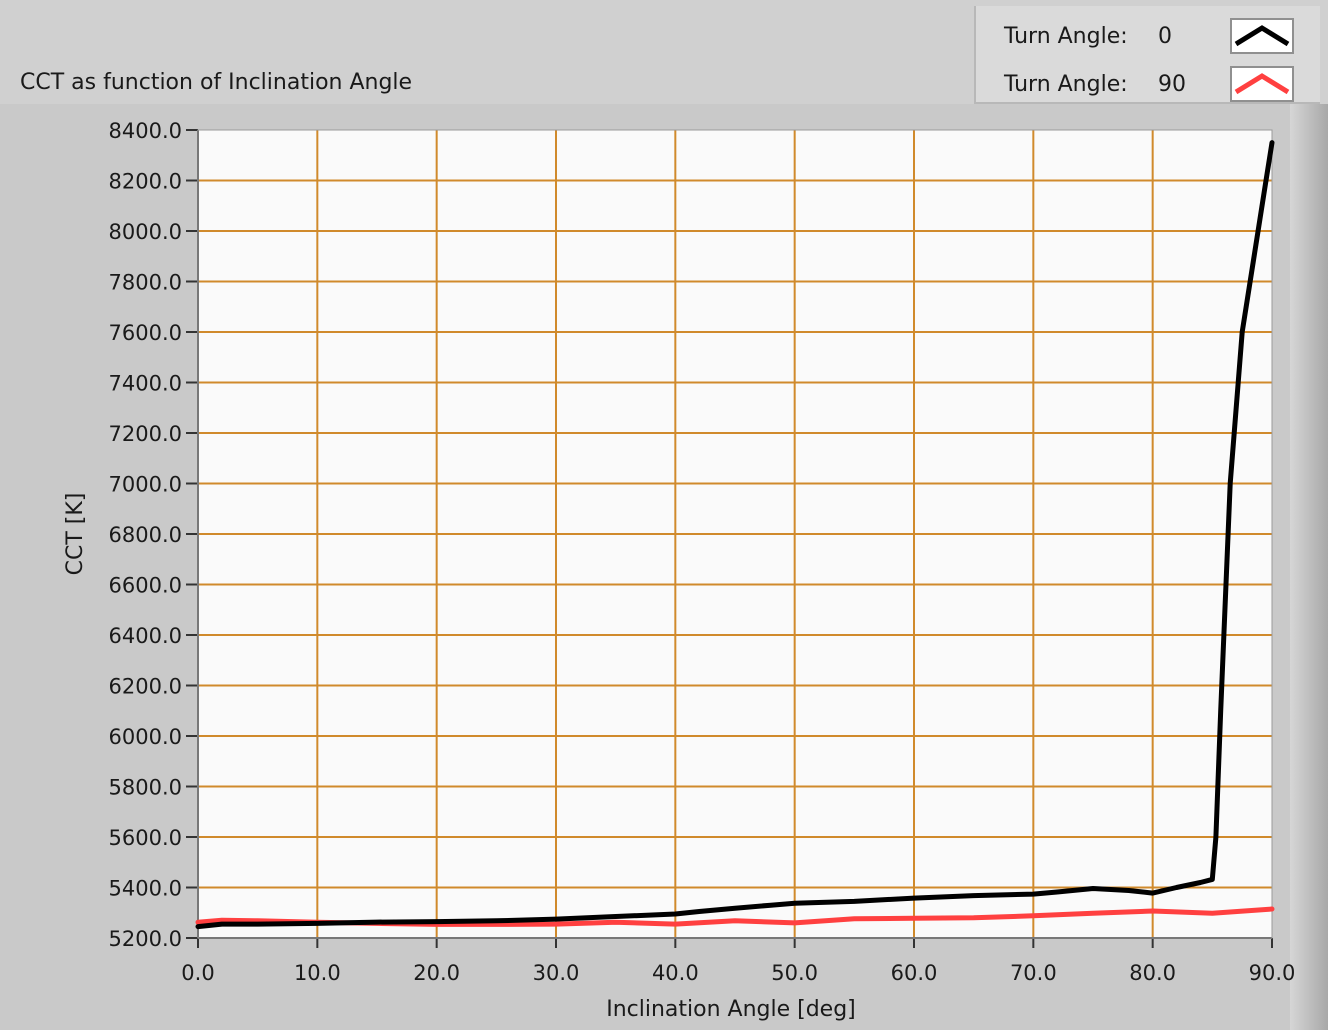 Image resolution: width=1328 pixels, height=1030 pixels. I want to click on x-tick-label: 70.0, so click(1033, 973).